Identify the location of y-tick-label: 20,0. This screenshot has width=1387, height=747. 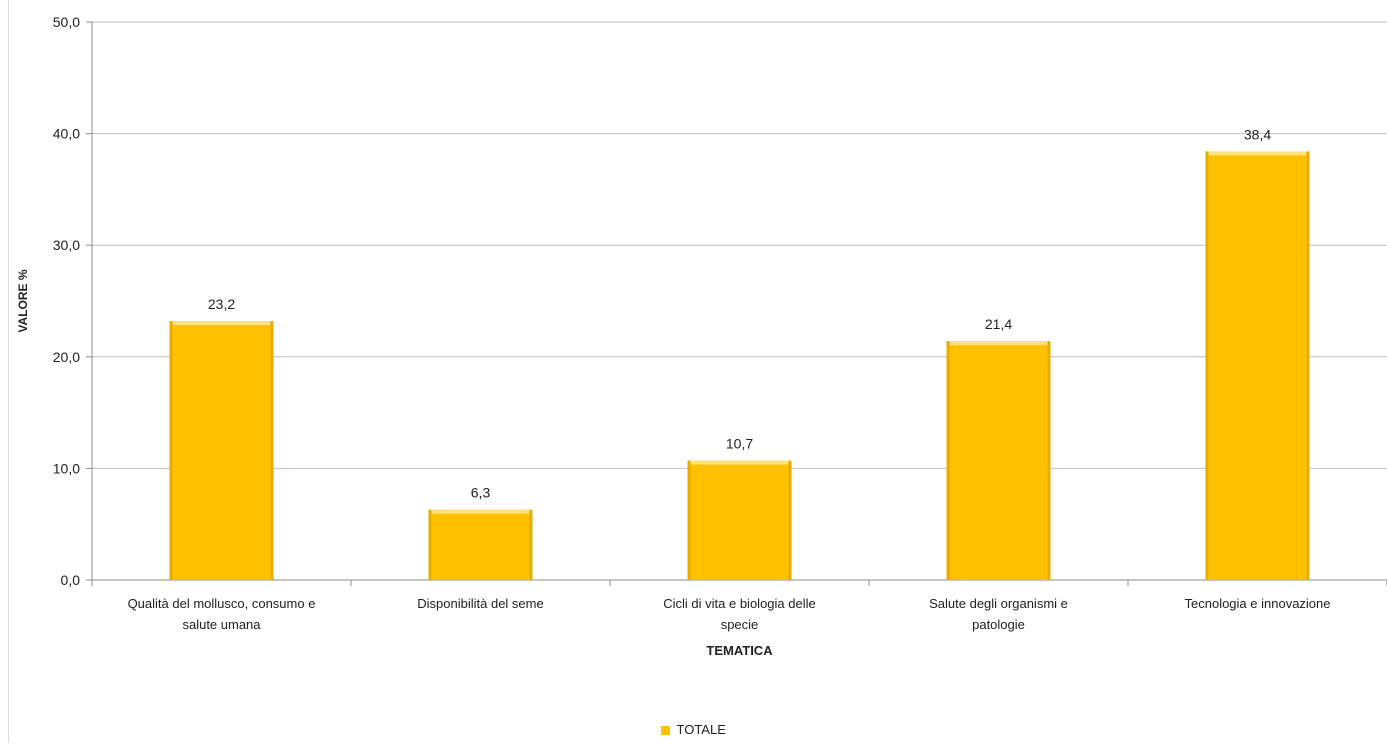
(66, 357).